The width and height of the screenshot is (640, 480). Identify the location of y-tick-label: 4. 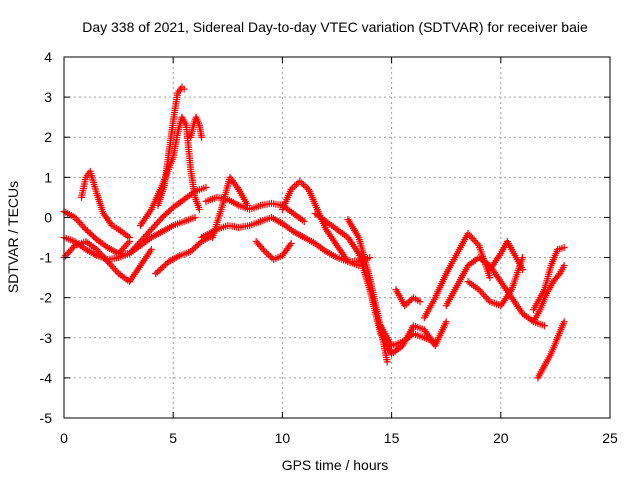
(48, 57).